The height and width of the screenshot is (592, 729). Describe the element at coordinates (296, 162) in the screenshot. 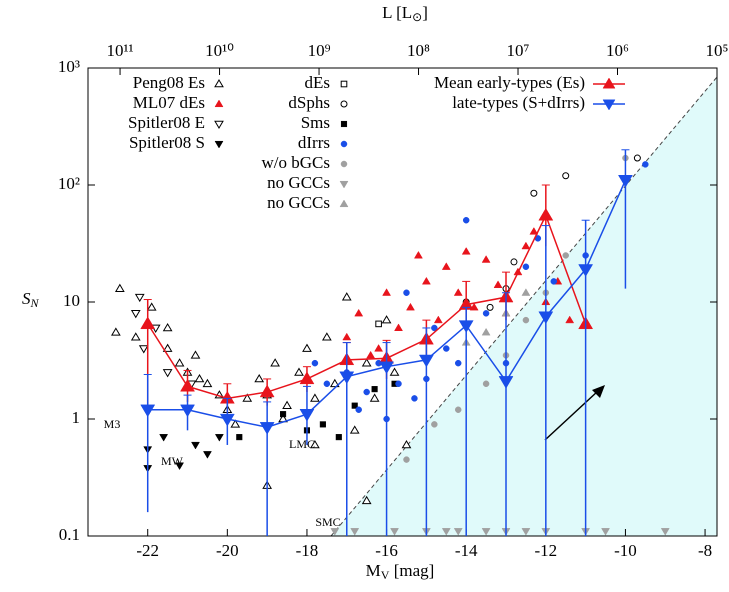

I see `legend-label: w/o bGCs` at that location.